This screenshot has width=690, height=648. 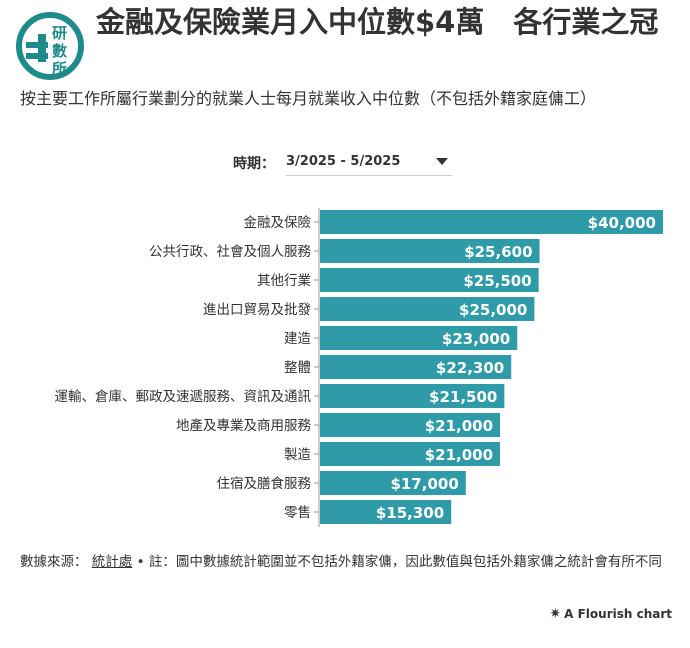 I want to click on value-label: $40,000, so click(x=622, y=223).